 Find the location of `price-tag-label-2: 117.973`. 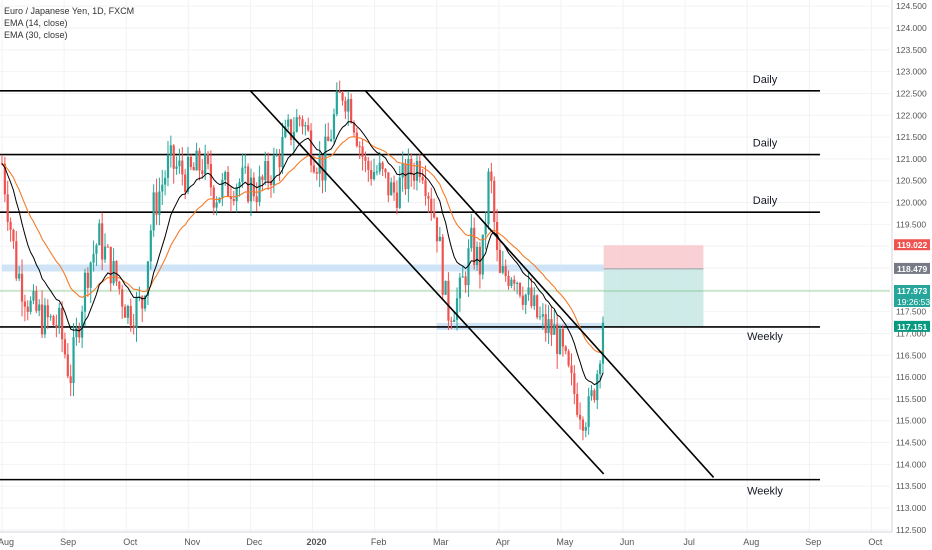

price-tag-label-2: 117.973 is located at coordinates (912, 291).